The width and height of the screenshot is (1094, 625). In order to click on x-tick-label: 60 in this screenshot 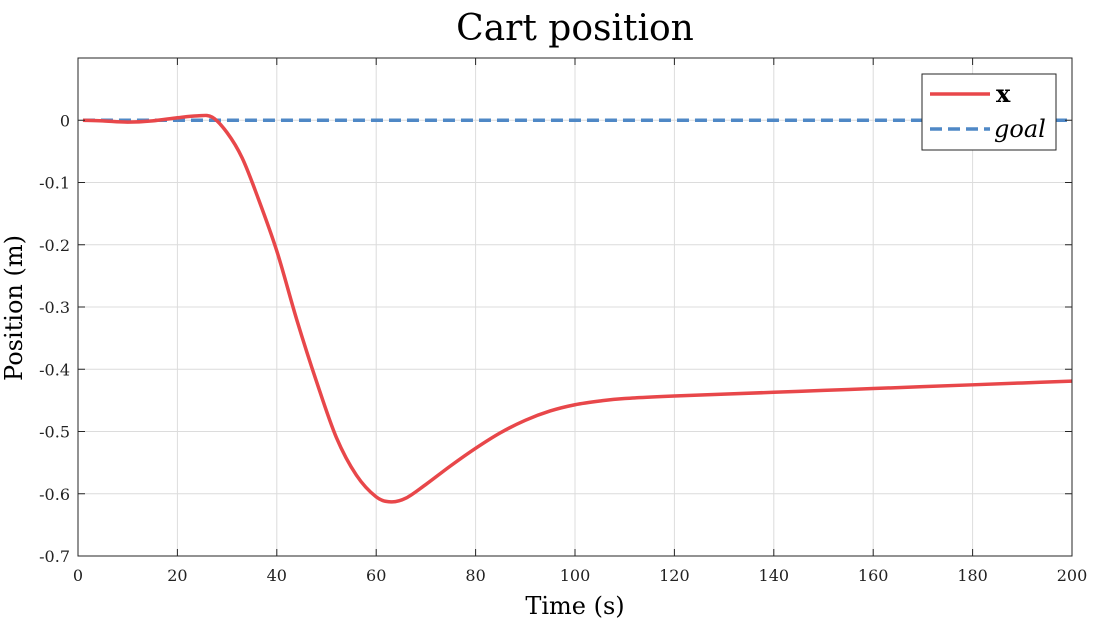, I will do `click(376, 575)`.